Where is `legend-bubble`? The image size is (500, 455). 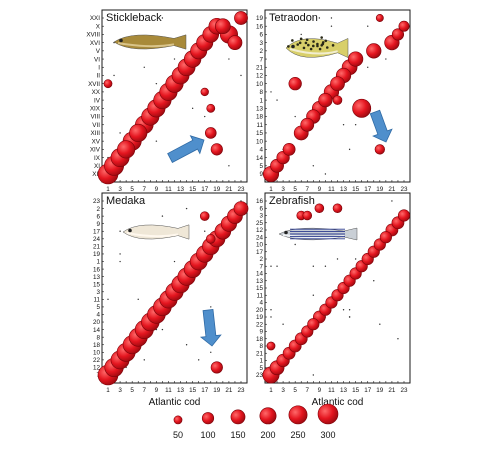 legend-bubble is located at coordinates (268, 416).